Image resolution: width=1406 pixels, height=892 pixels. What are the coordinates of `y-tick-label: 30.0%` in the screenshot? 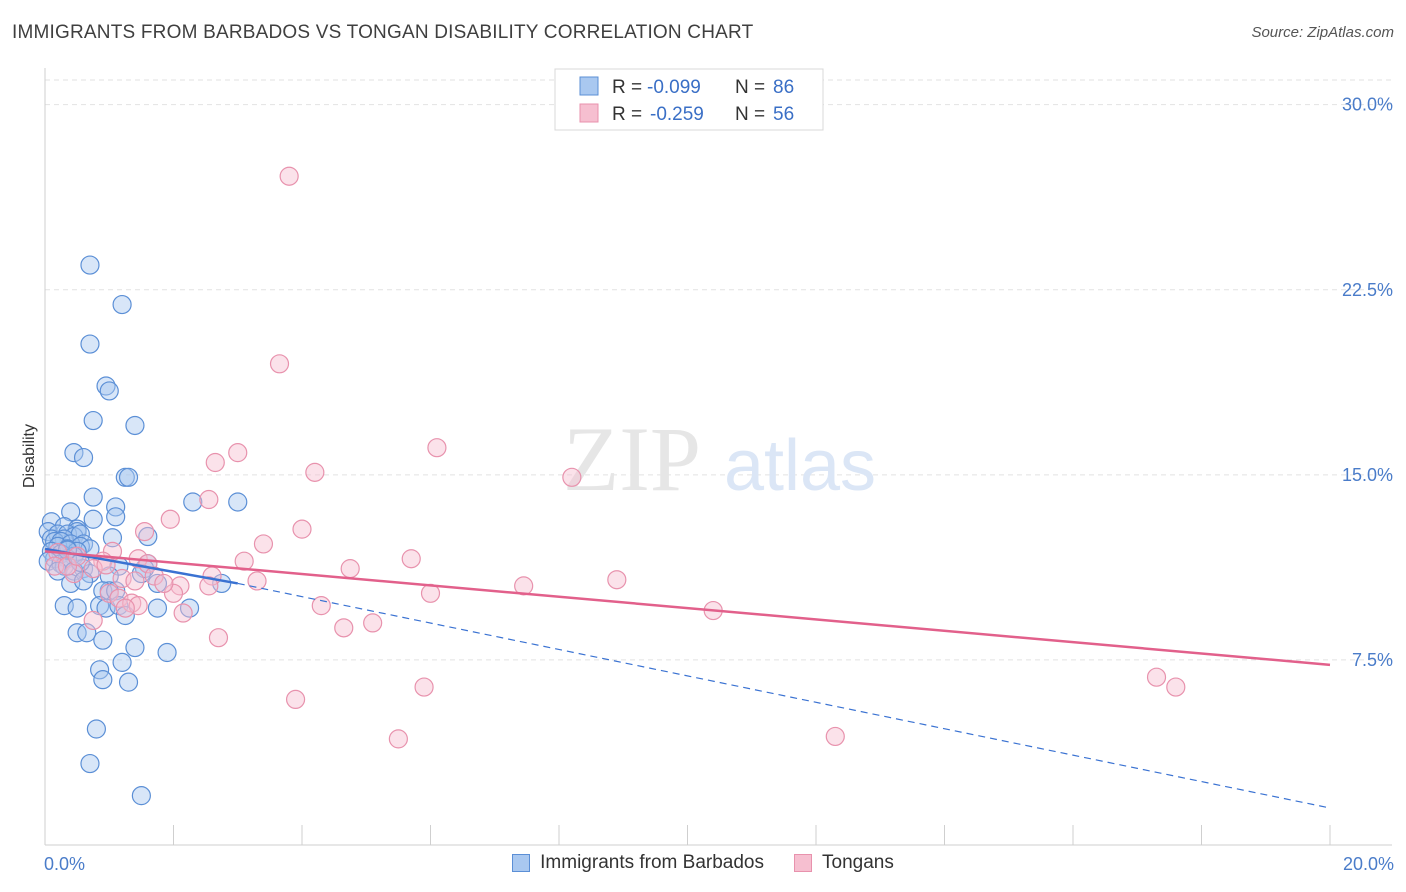 It's located at (1367, 105).